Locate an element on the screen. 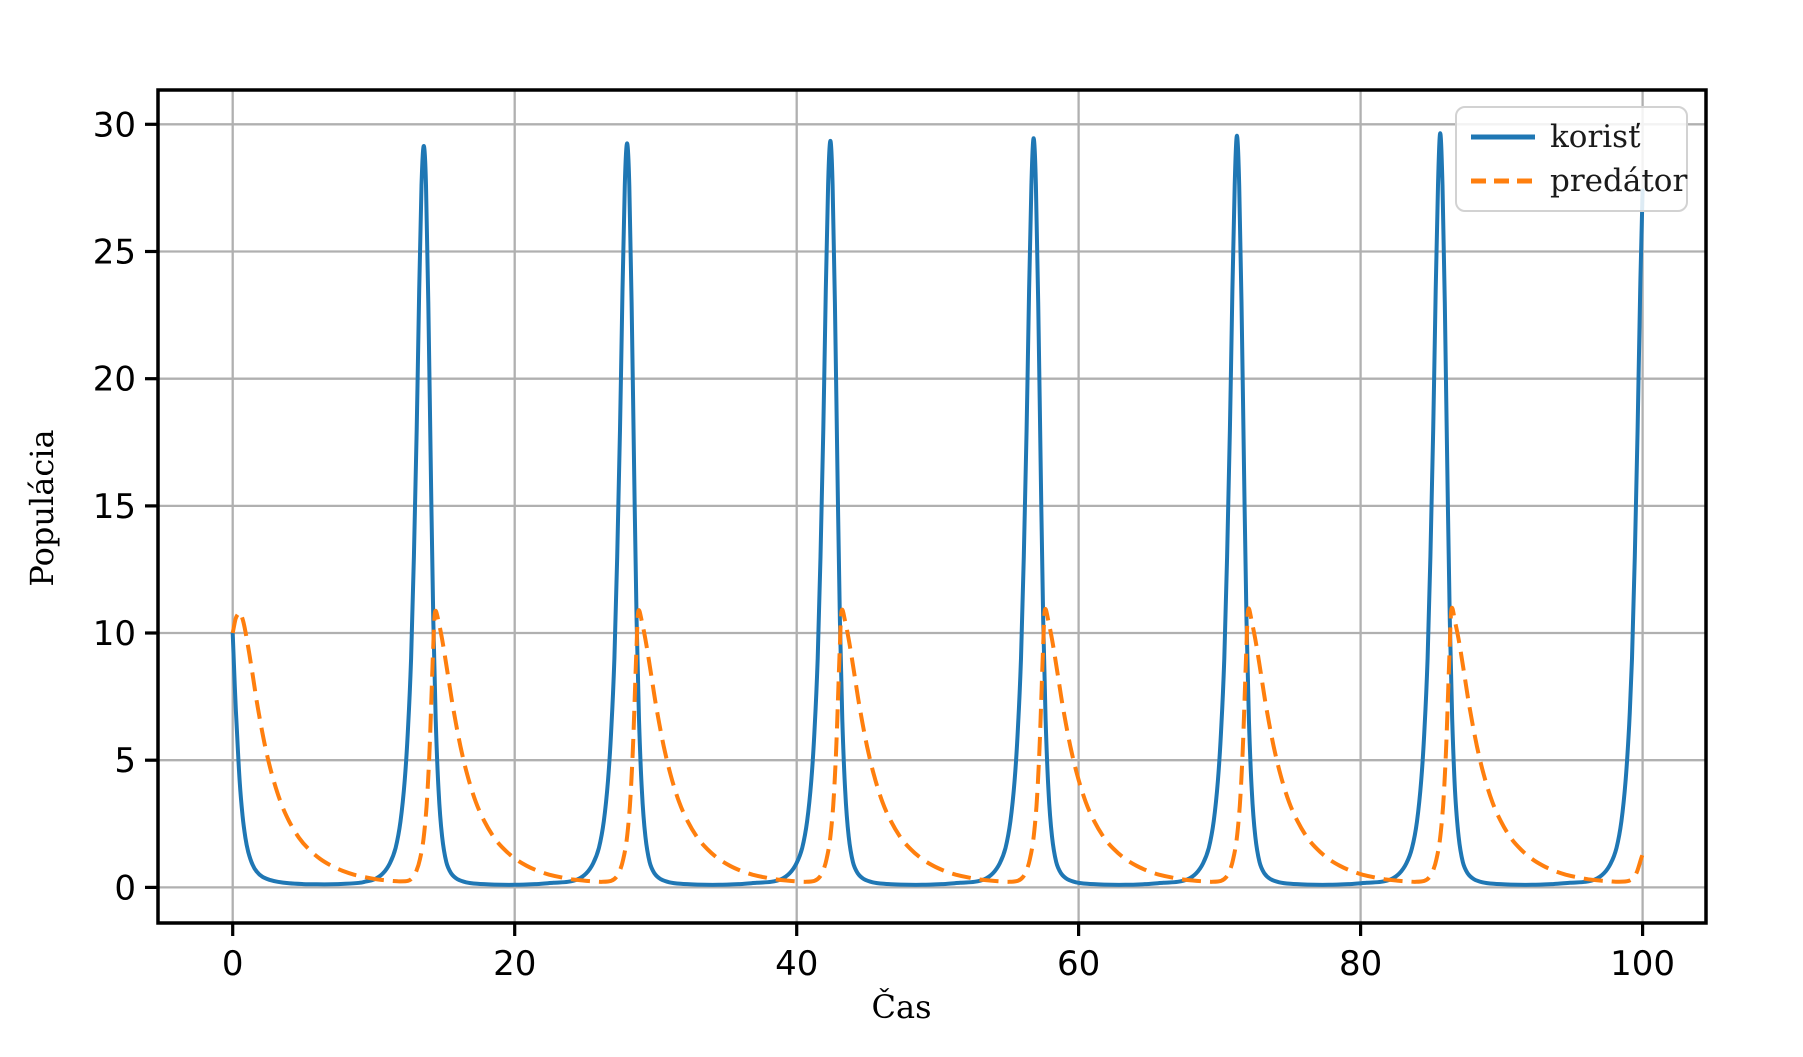 This screenshot has width=1803, height=1057. legend-label-predator: predátor is located at coordinates (1619, 181).